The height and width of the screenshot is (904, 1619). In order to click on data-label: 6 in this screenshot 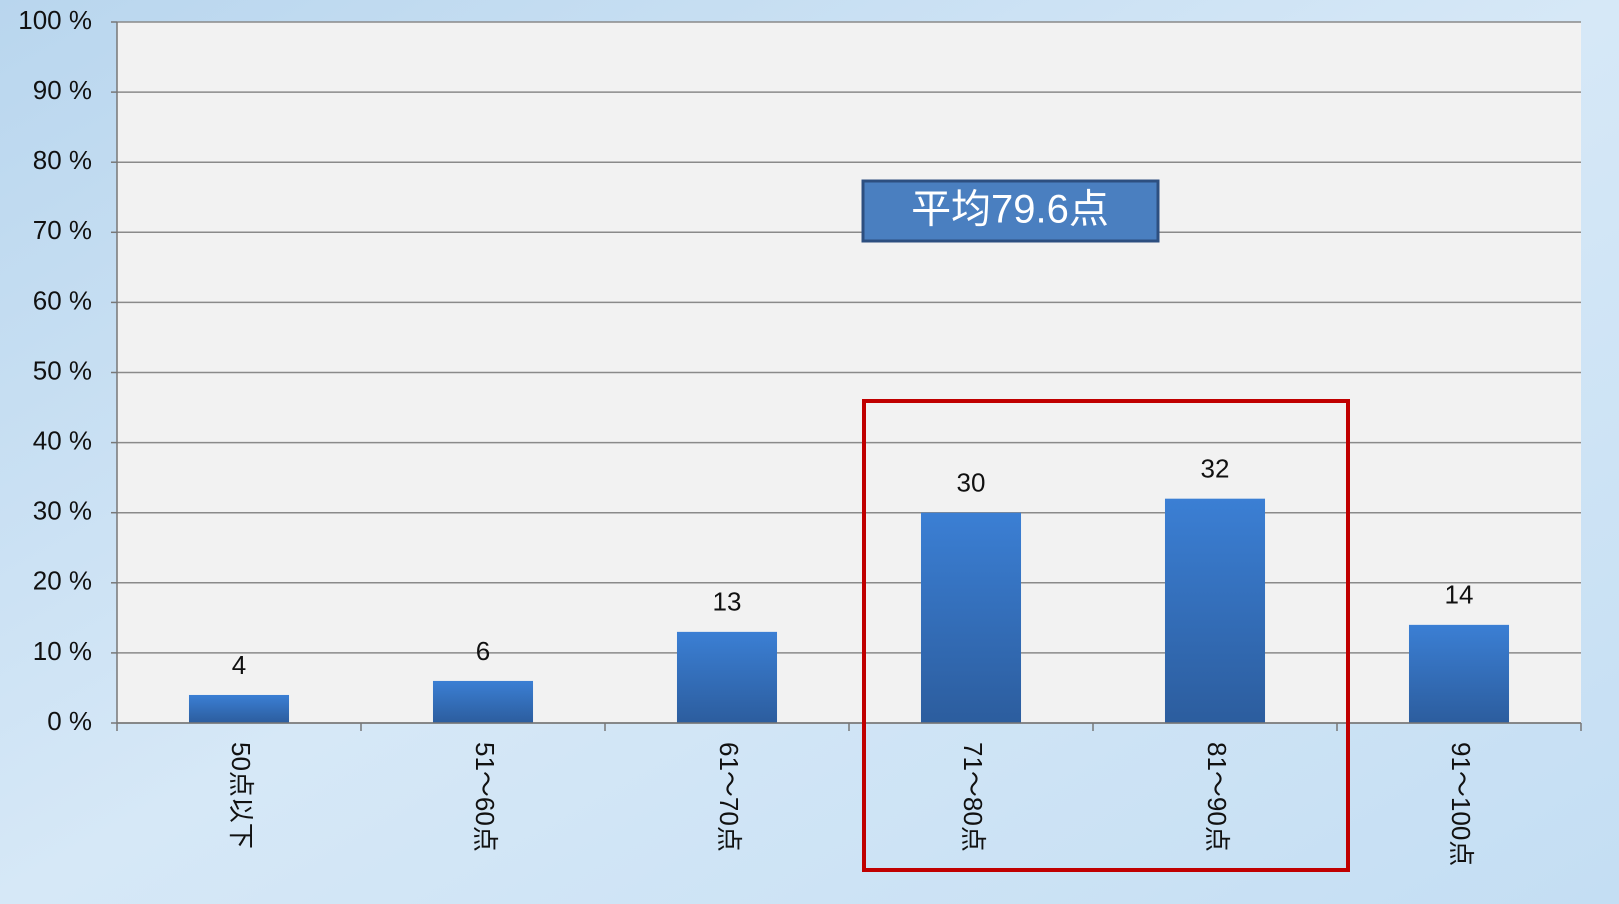, I will do `click(483, 651)`.